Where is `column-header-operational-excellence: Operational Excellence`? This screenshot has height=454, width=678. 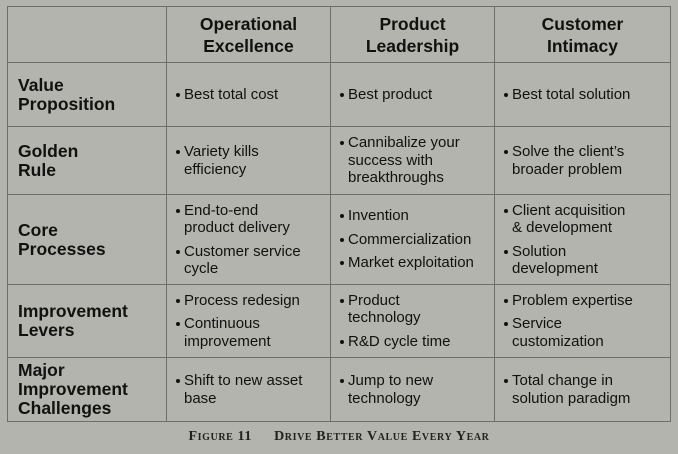
column-header-operational-excellence: Operational Excellence is located at coordinates (248, 34).